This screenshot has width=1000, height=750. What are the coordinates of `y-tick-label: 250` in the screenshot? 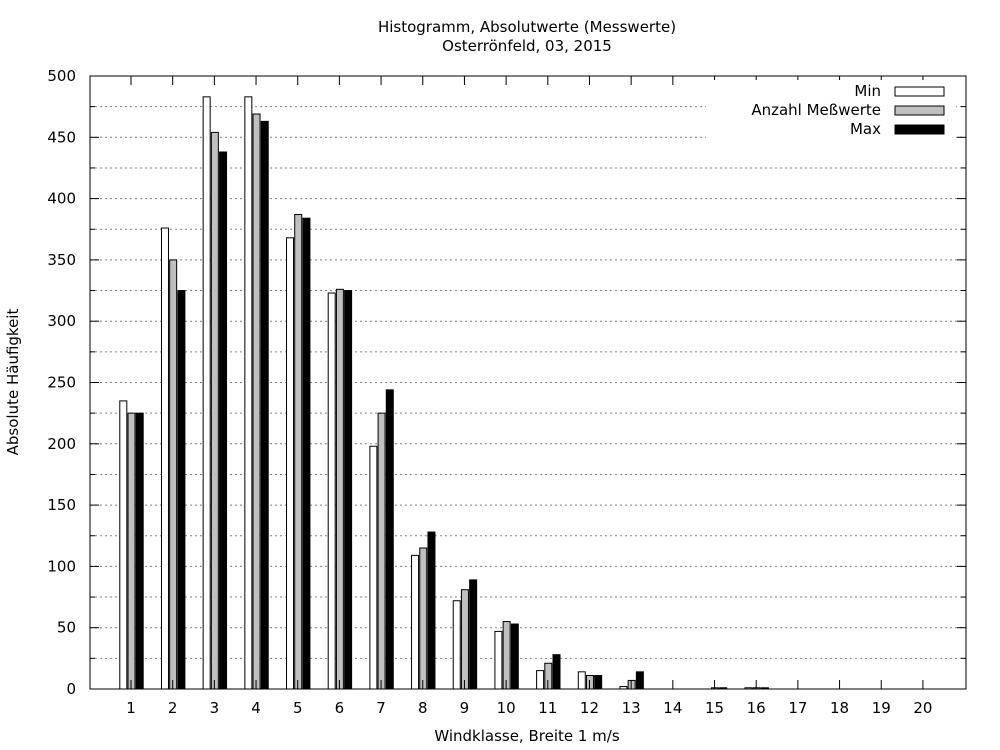 It's located at (61, 383).